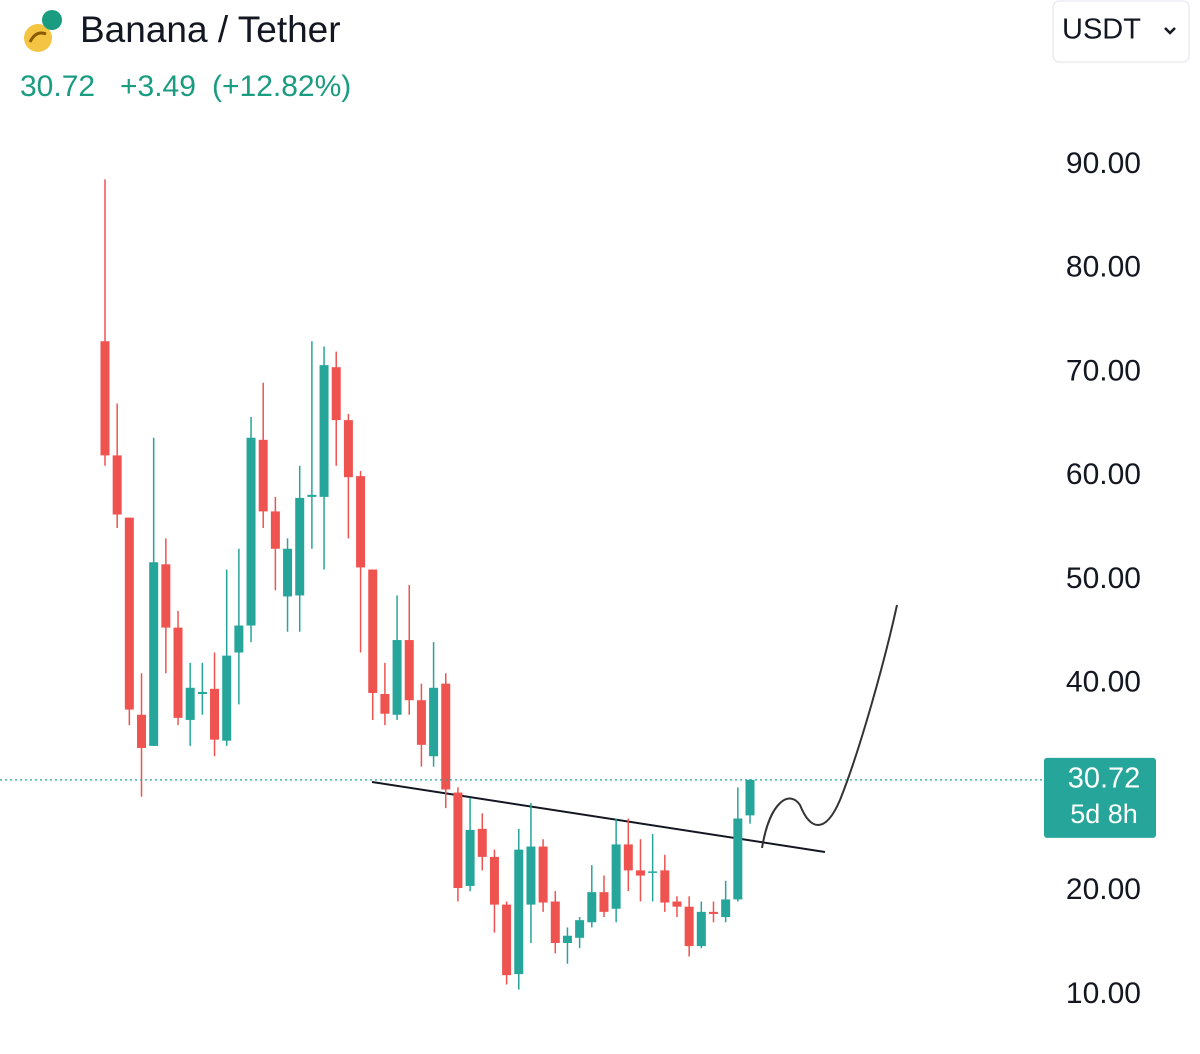 This screenshot has width=1200, height=1054. What do you see at coordinates (1101, 30) in the screenshot?
I see `currency-label: USDT` at bounding box center [1101, 30].